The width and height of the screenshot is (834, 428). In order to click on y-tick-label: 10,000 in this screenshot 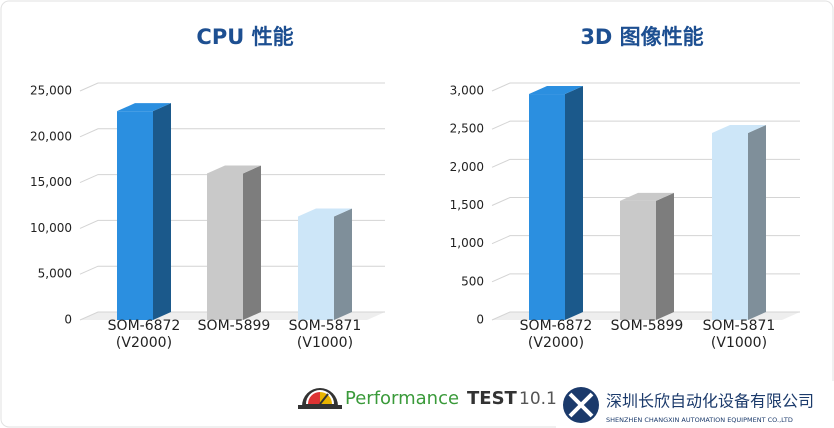, I will do `click(51, 228)`.